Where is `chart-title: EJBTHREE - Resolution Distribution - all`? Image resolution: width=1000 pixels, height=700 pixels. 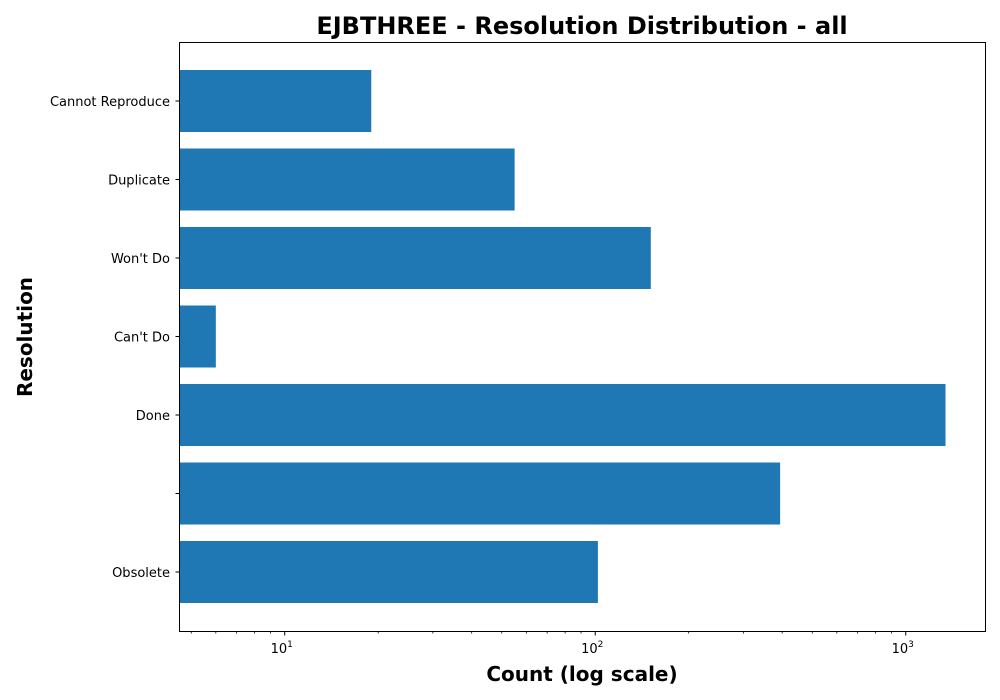
chart-title: EJBTHREE - Resolution Distribution - all is located at coordinates (581, 26).